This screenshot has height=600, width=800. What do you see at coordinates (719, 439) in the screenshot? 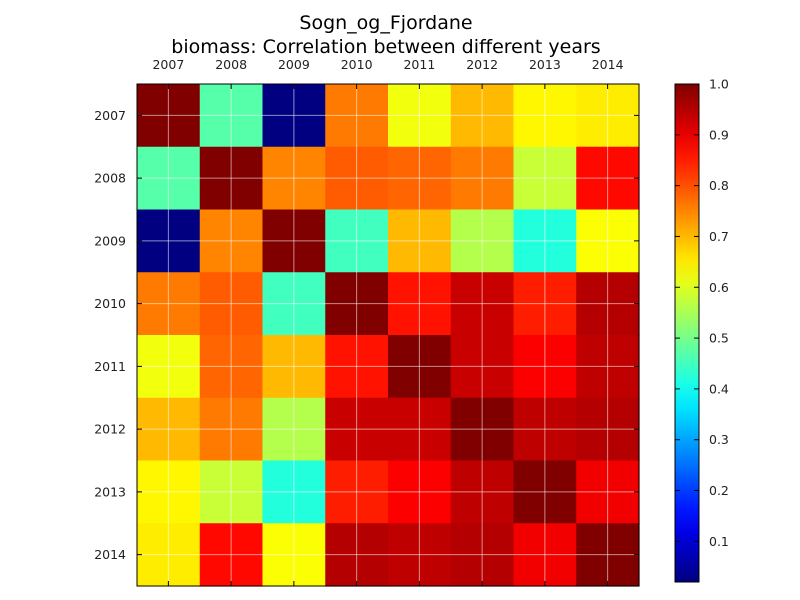
I see `colorbar-tick-label: 0.3` at bounding box center [719, 439].